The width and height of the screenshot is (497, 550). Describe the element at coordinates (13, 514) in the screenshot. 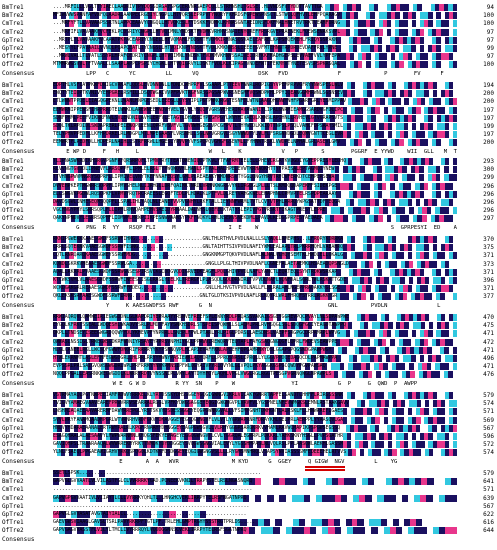

I see `sequence-name: GpTre2` at that location.